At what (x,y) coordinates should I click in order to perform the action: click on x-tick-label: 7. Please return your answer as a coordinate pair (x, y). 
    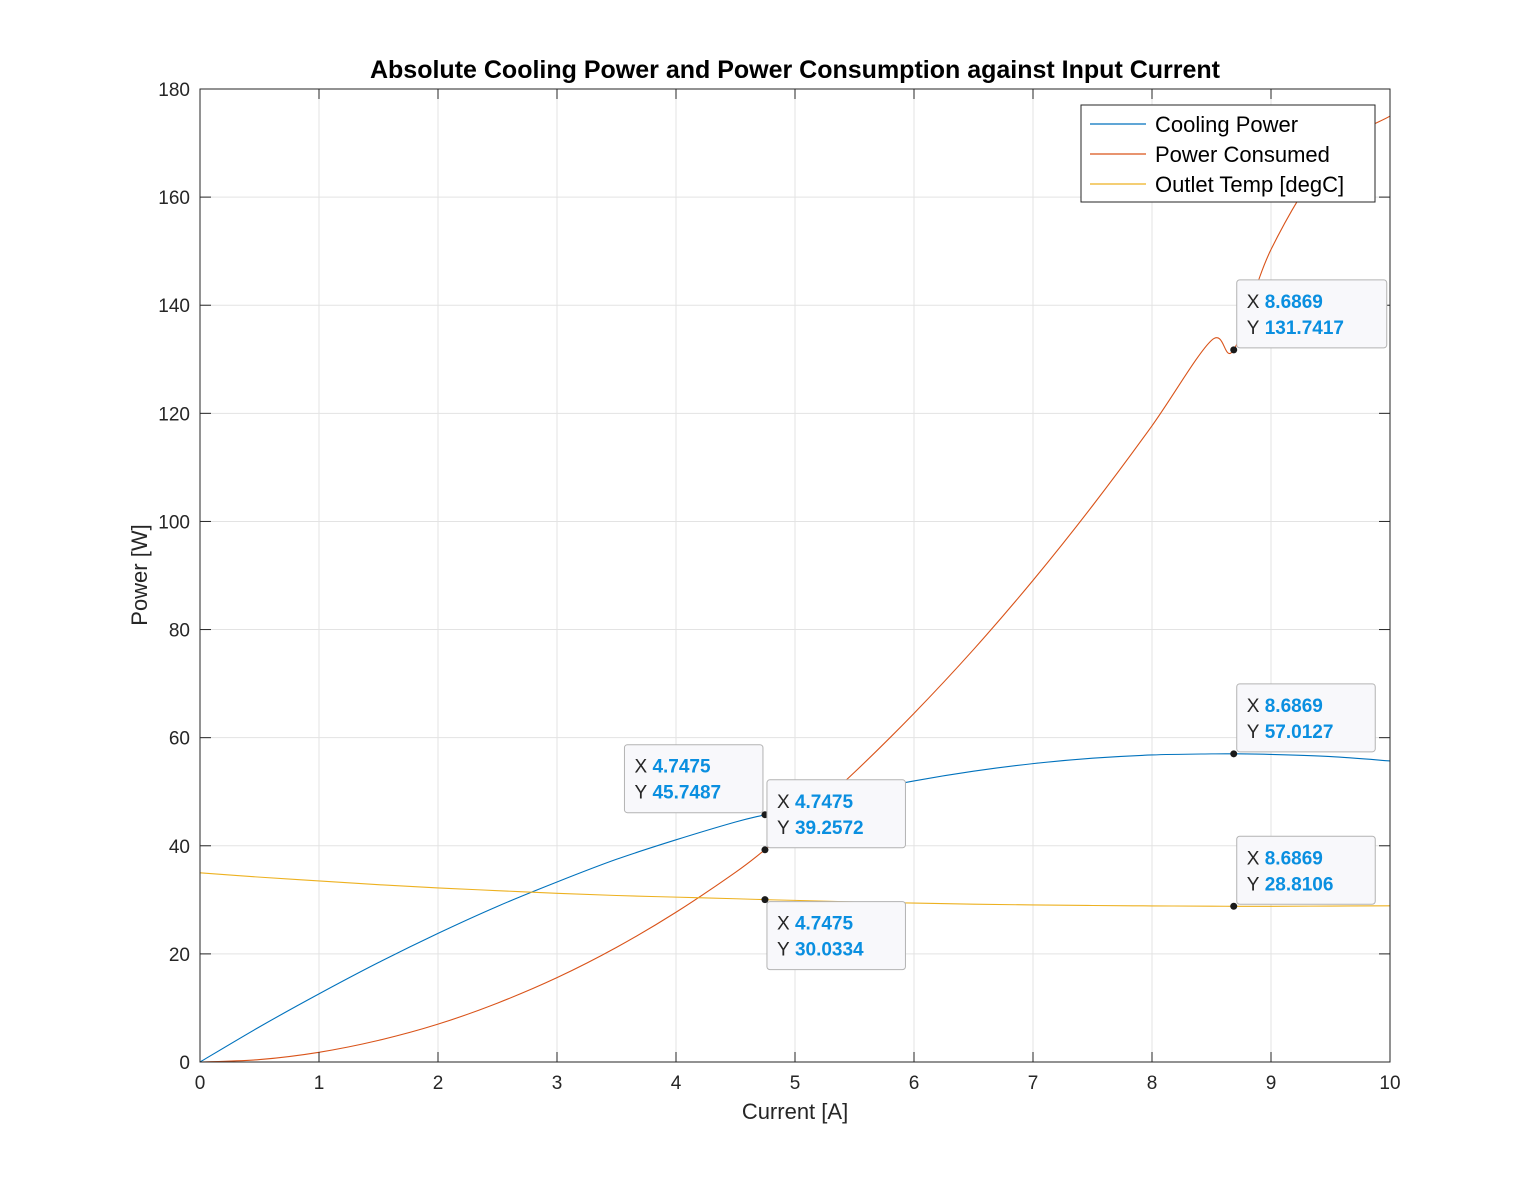
    Looking at the image, I should click on (1033, 1083).